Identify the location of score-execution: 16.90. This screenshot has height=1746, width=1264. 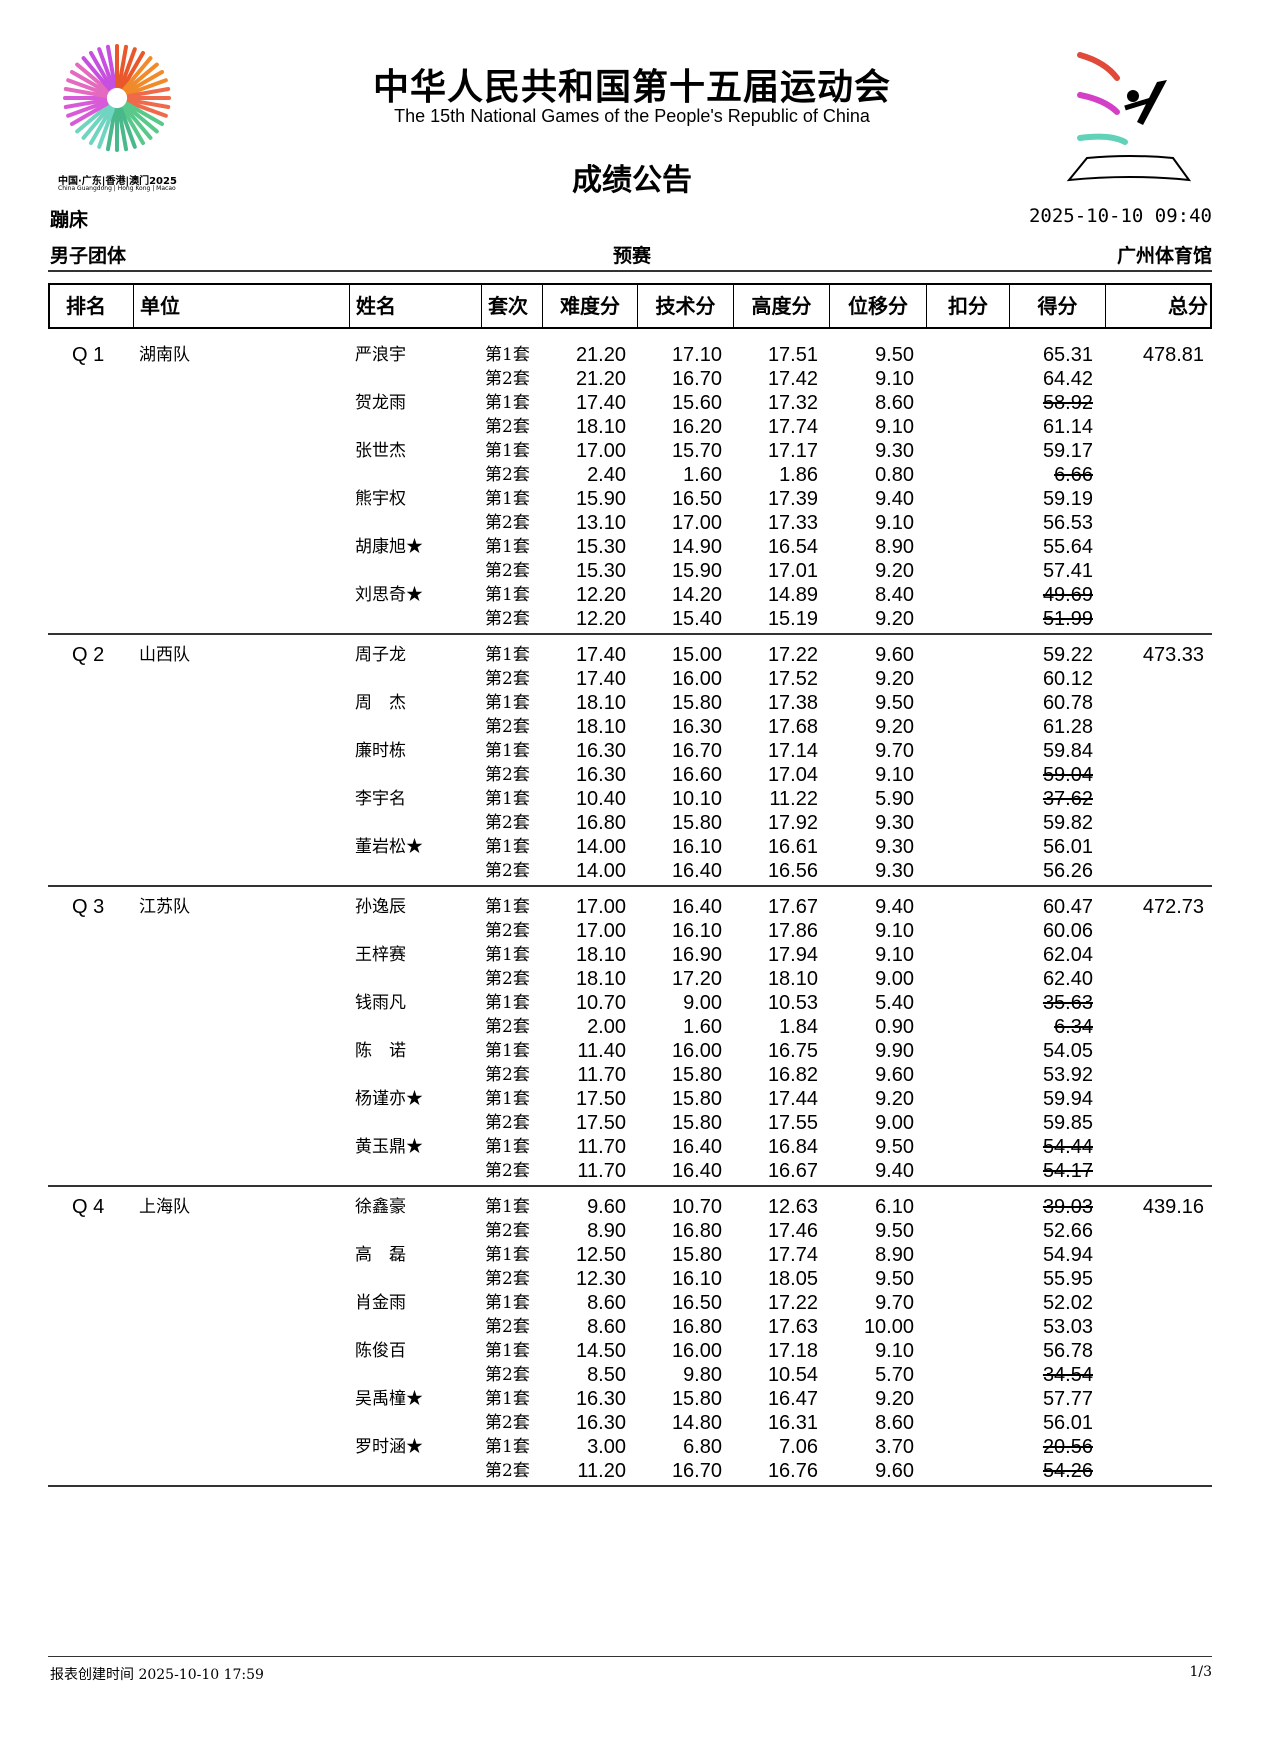
(696, 955).